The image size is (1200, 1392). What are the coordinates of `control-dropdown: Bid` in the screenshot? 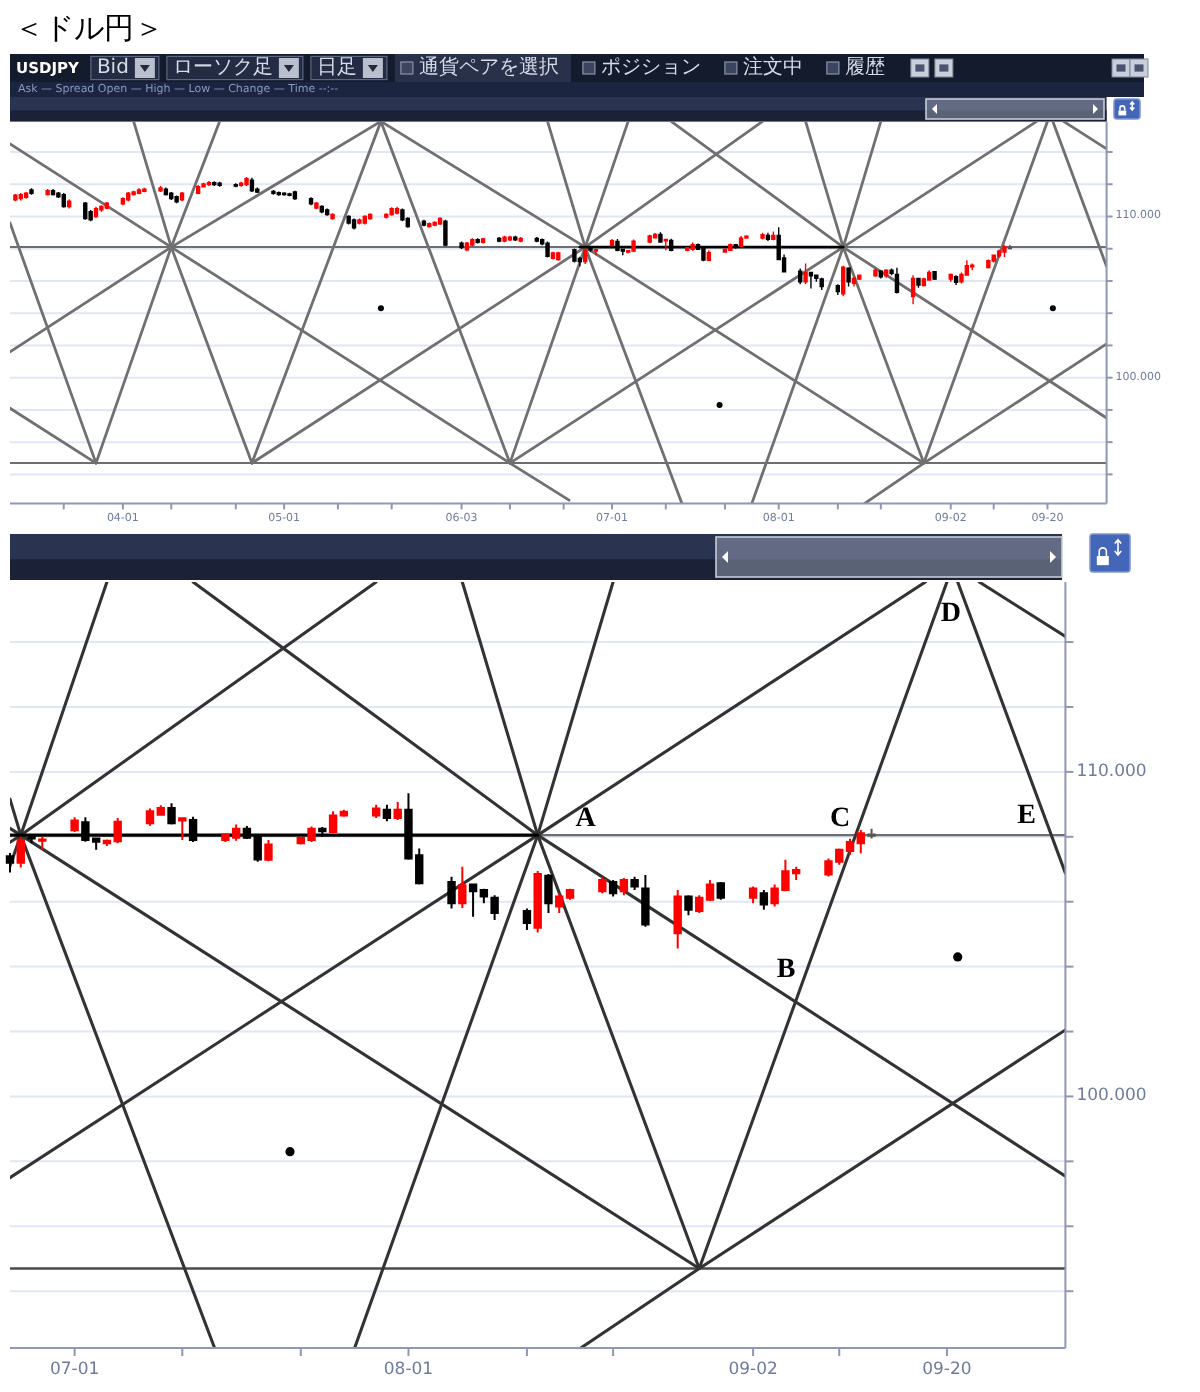 It's located at (125, 68).